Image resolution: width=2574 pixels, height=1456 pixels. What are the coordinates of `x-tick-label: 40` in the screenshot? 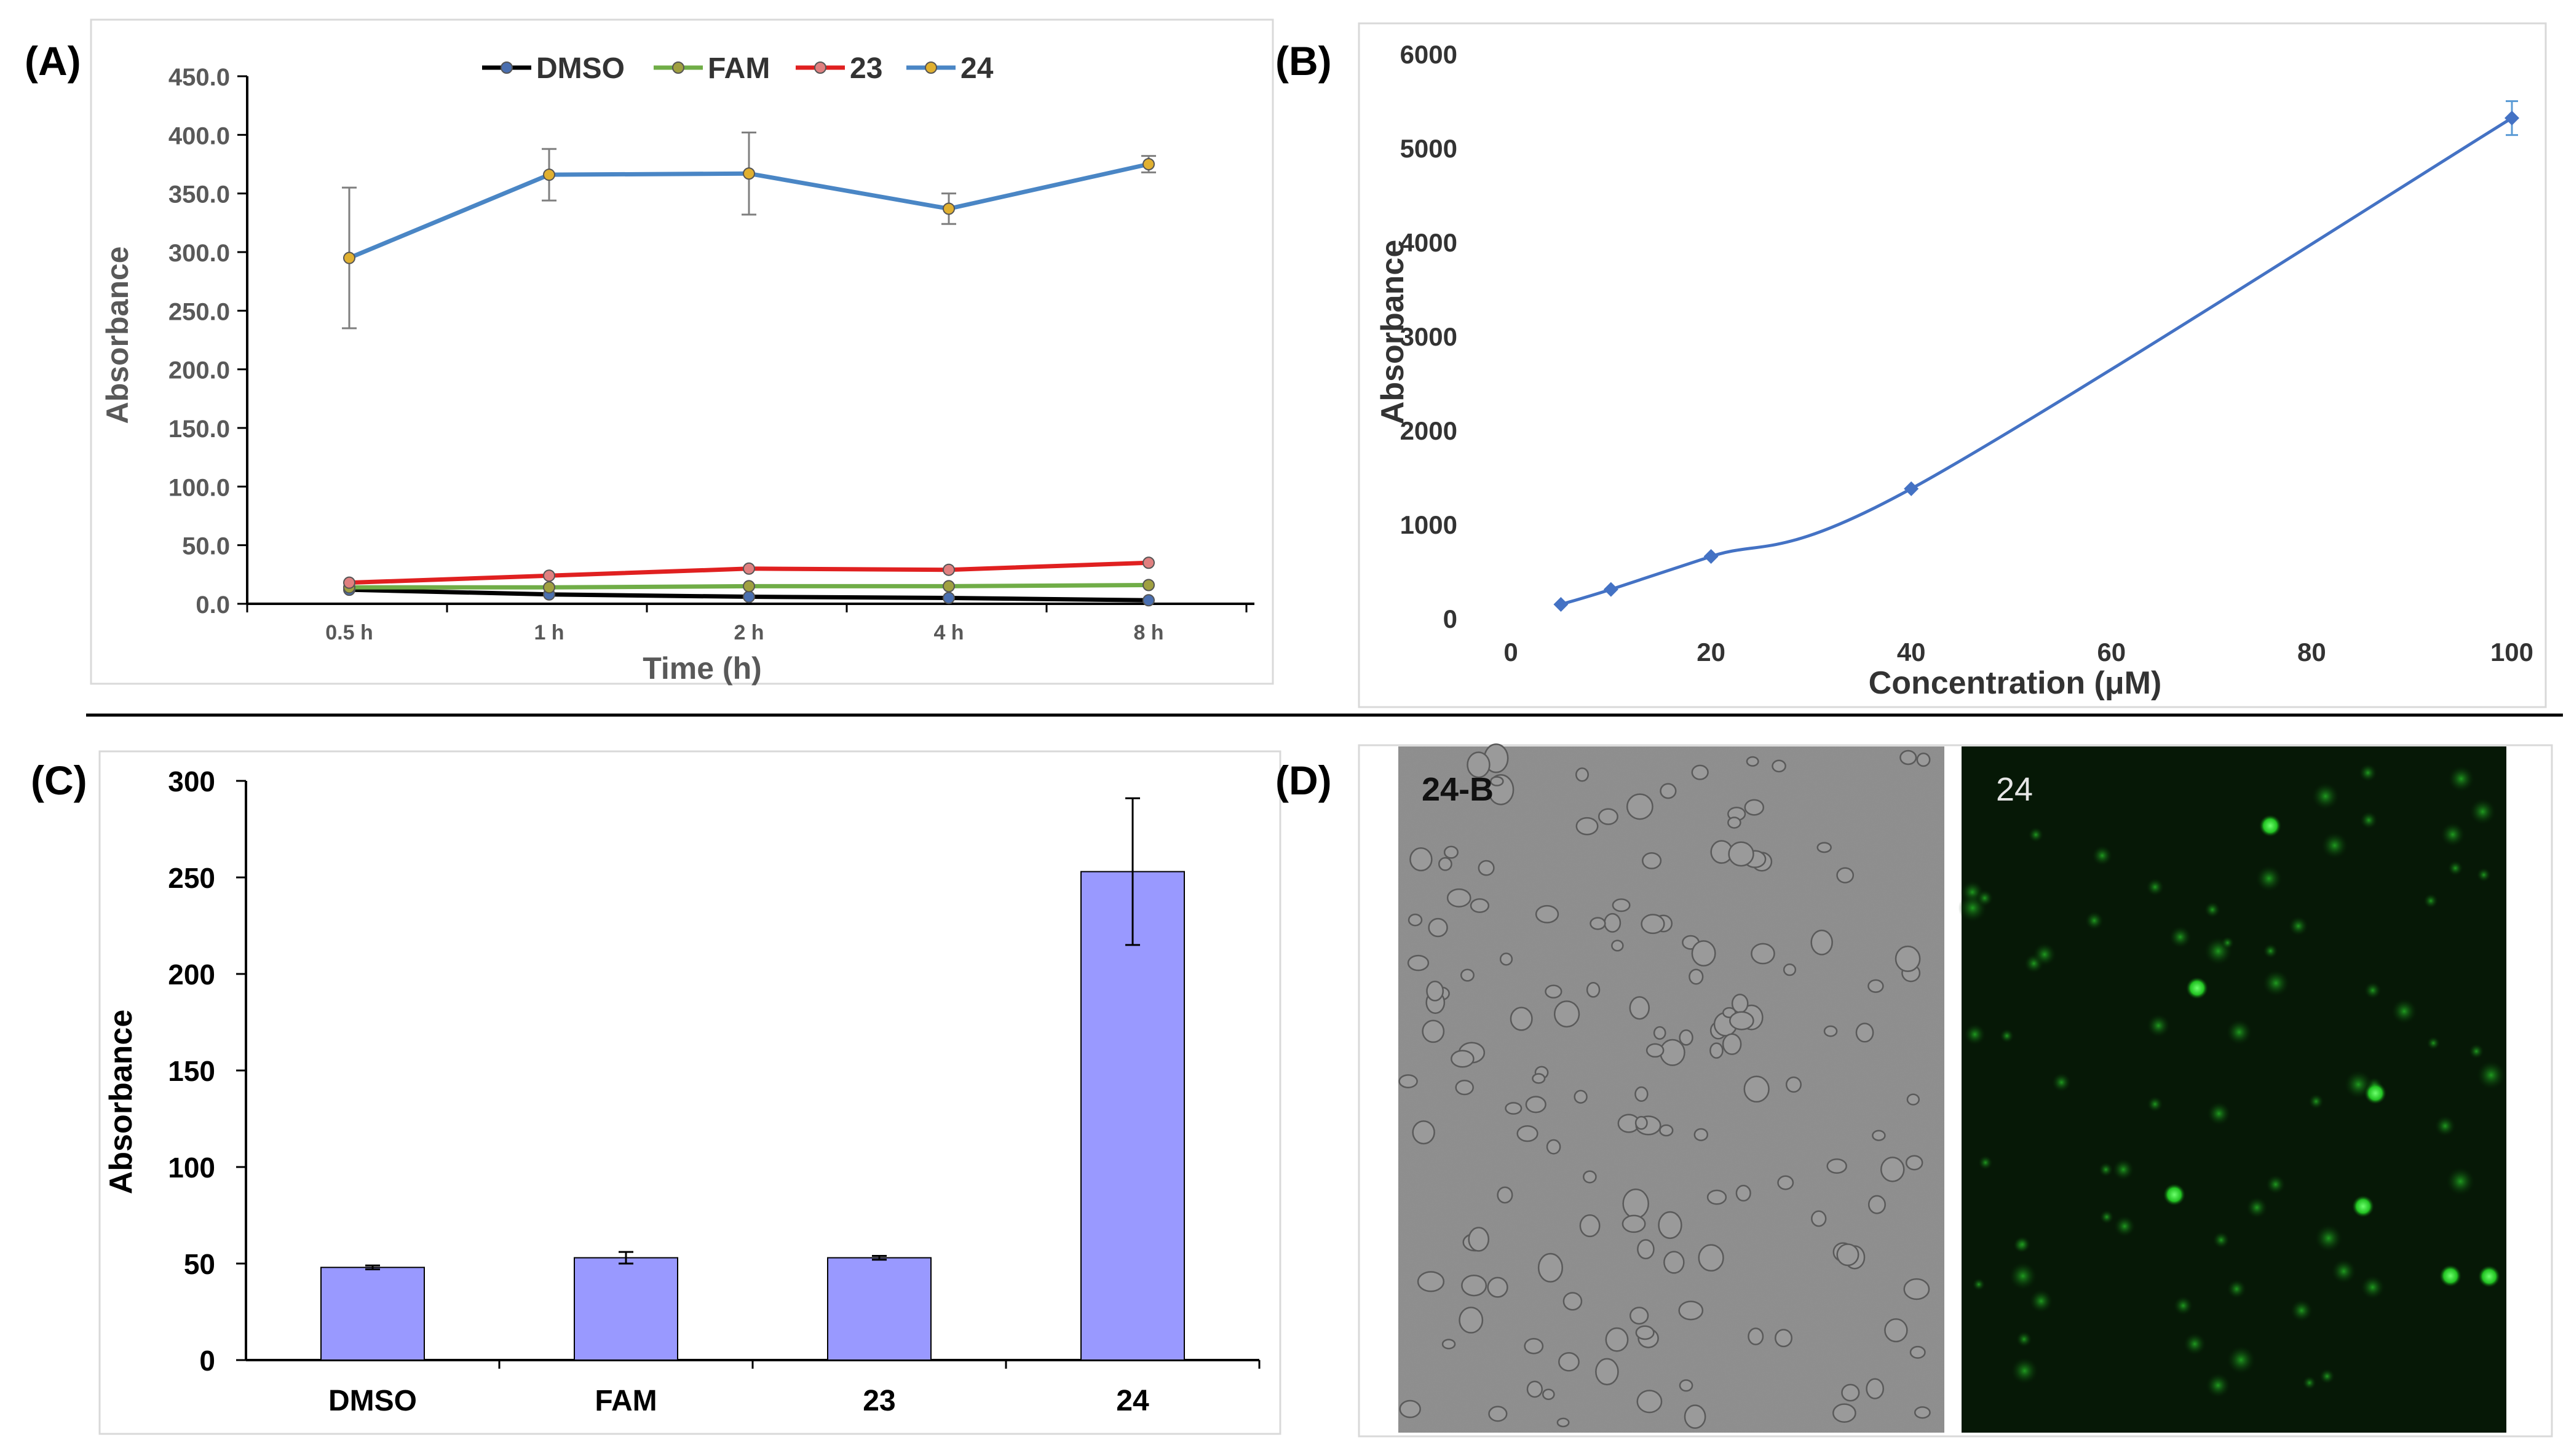 It's located at (1912, 652).